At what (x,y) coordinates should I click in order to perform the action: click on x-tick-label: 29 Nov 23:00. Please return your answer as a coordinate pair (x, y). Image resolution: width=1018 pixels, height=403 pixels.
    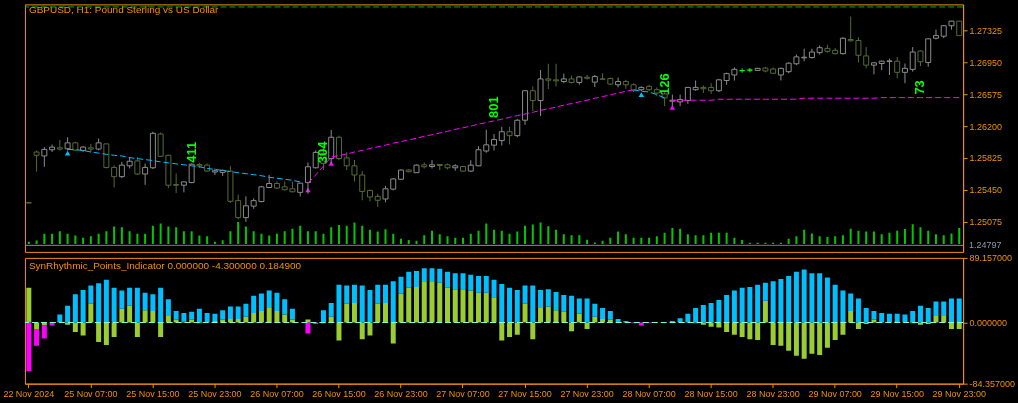
    Looking at the image, I should click on (959, 394).